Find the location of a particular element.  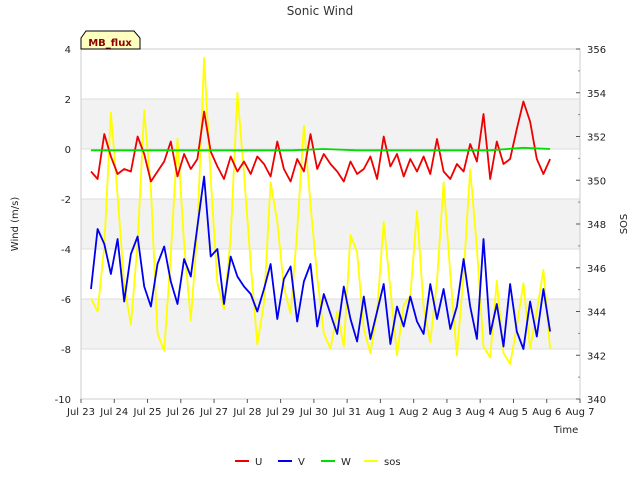

legend-label: V is located at coordinates (301, 462).